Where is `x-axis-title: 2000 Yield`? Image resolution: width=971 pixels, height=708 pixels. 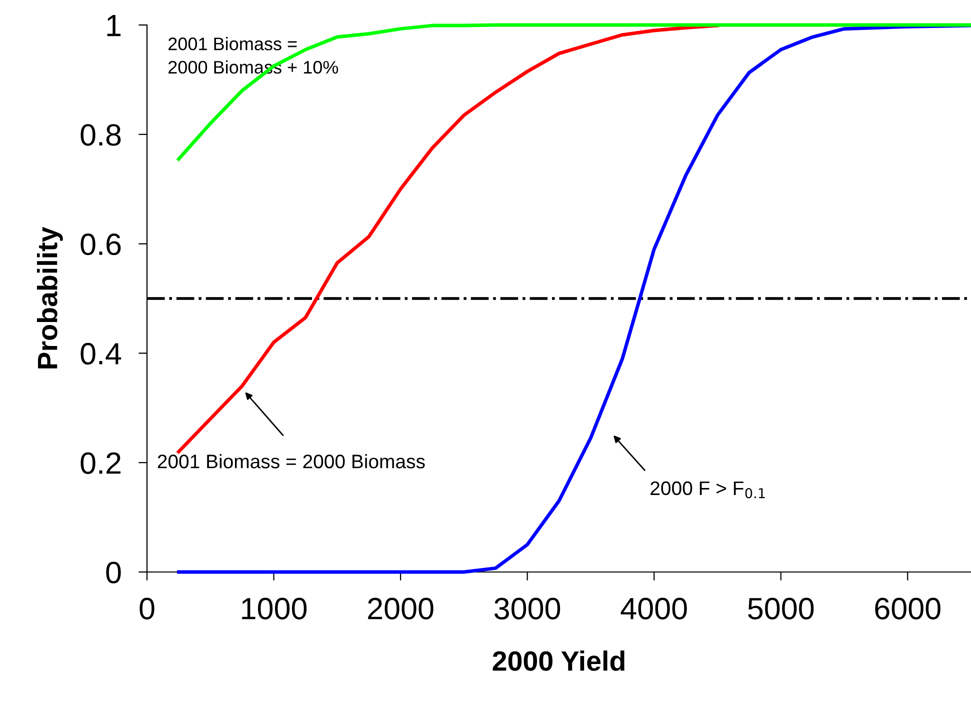
x-axis-title: 2000 Yield is located at coordinates (558, 660).